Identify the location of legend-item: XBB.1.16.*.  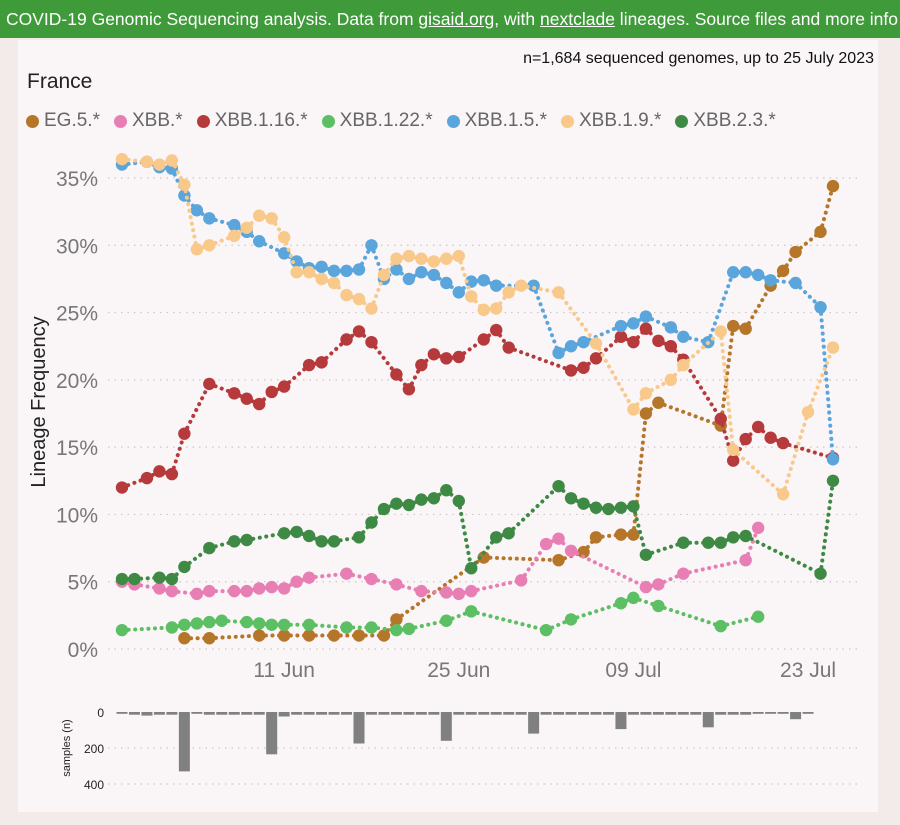
(252, 121).